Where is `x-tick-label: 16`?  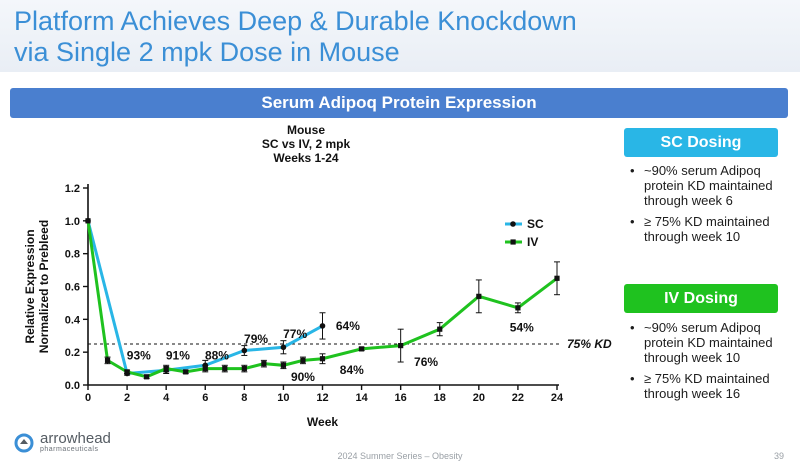 x-tick-label: 16 is located at coordinates (401, 398).